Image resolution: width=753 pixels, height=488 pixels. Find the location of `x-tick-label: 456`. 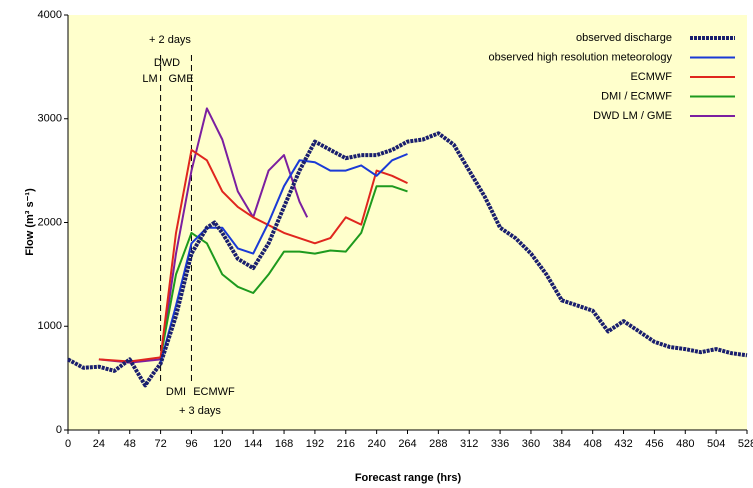

x-tick-label: 456 is located at coordinates (654, 444).